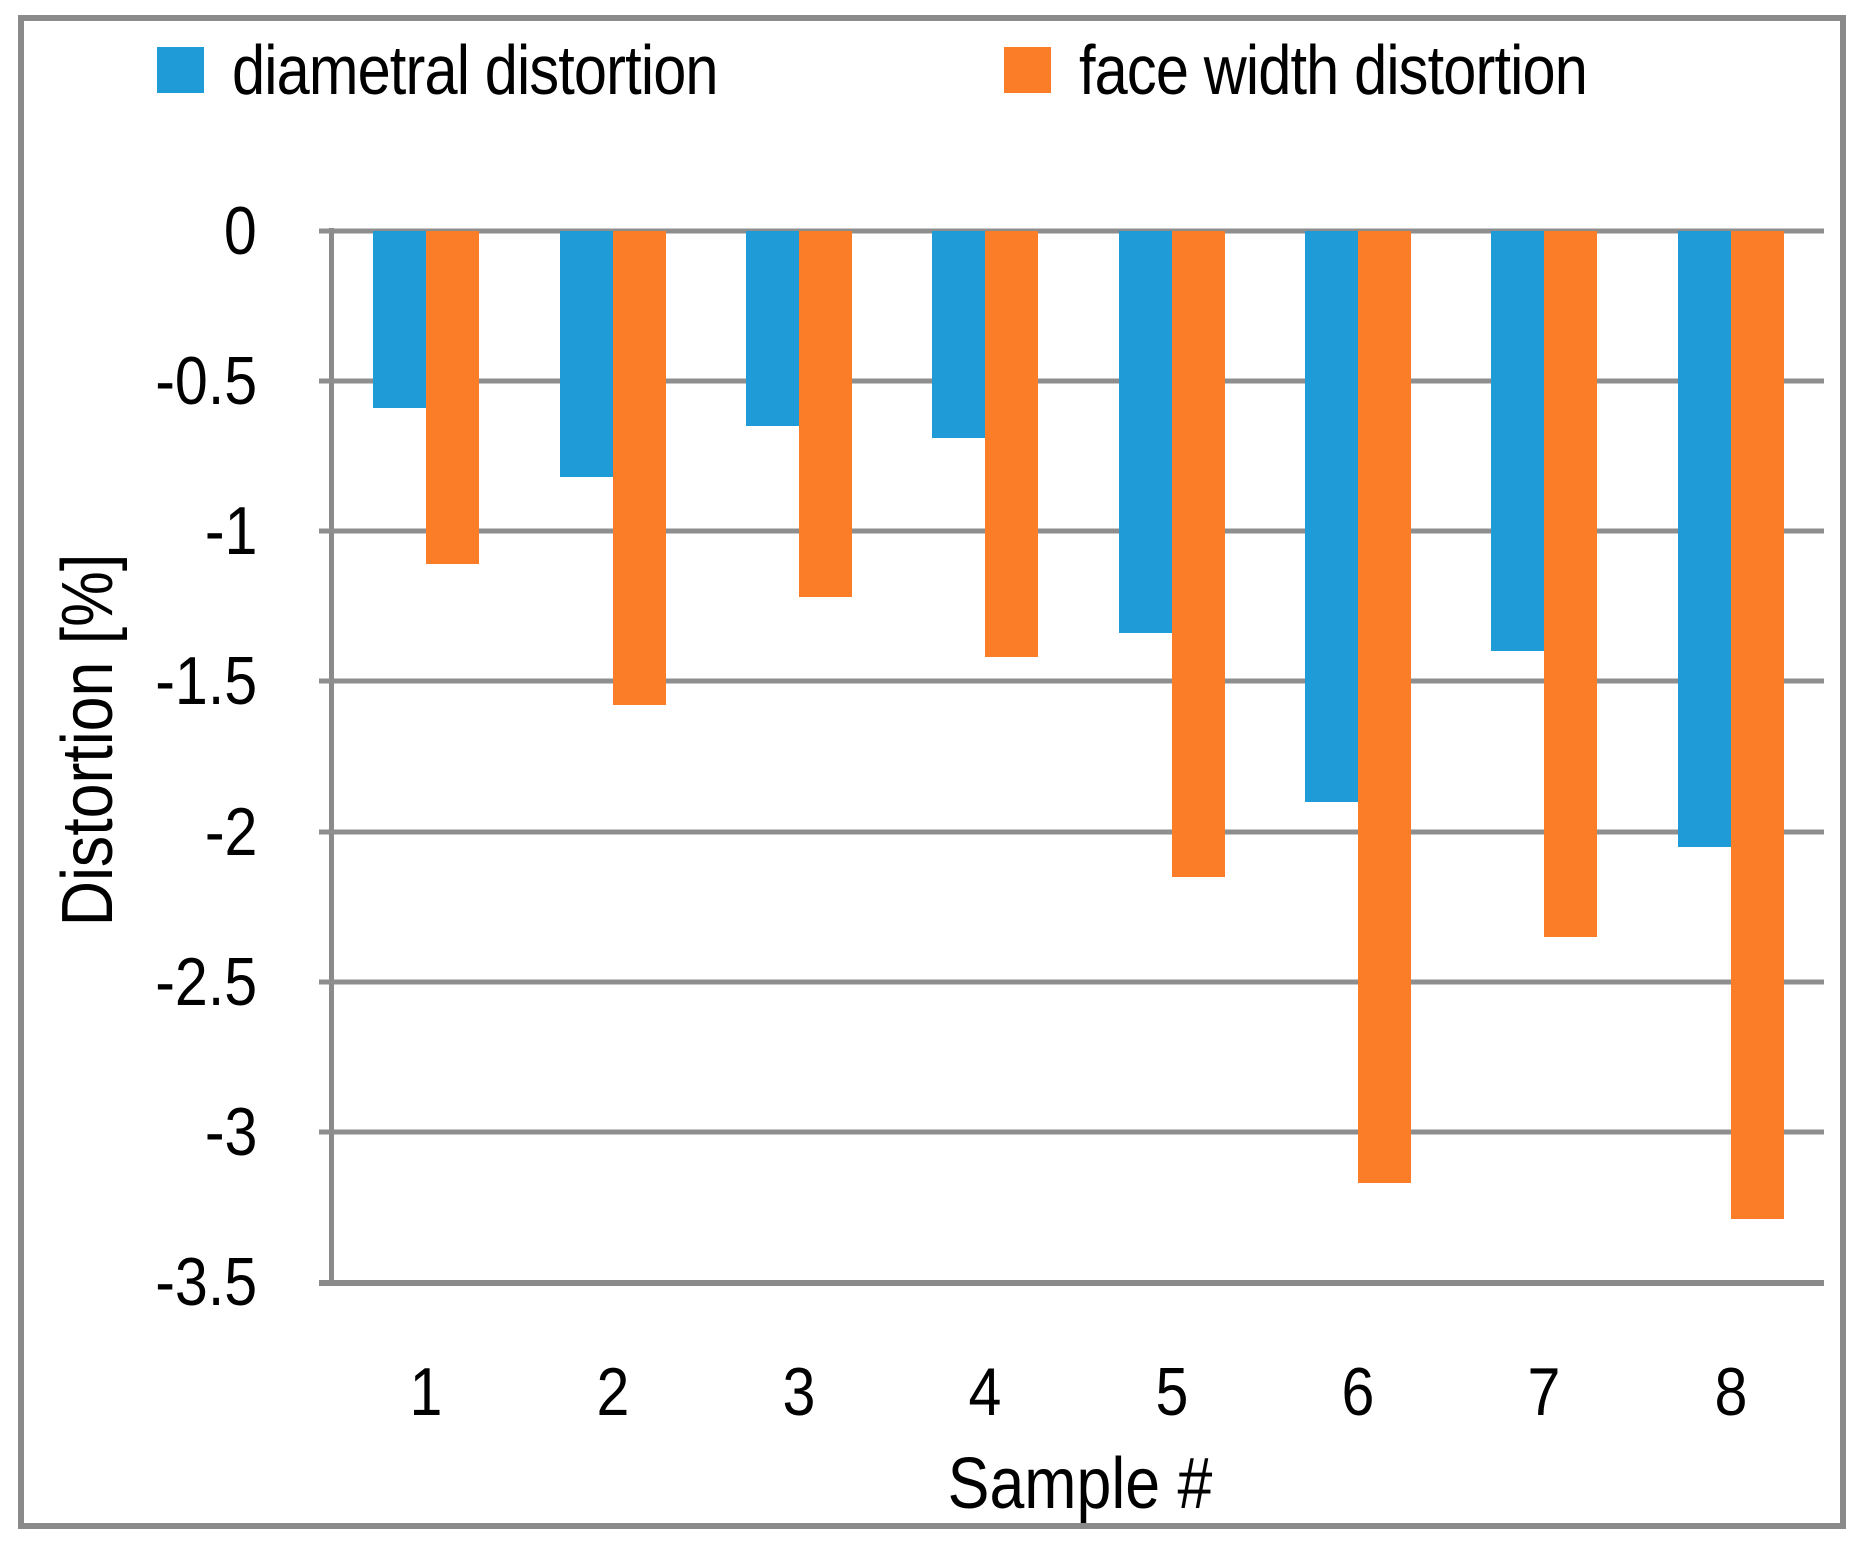 Image resolution: width=1866 pixels, height=1552 pixels. What do you see at coordinates (1071, 381) in the screenshot?
I see `gridline-y--0.5` at bounding box center [1071, 381].